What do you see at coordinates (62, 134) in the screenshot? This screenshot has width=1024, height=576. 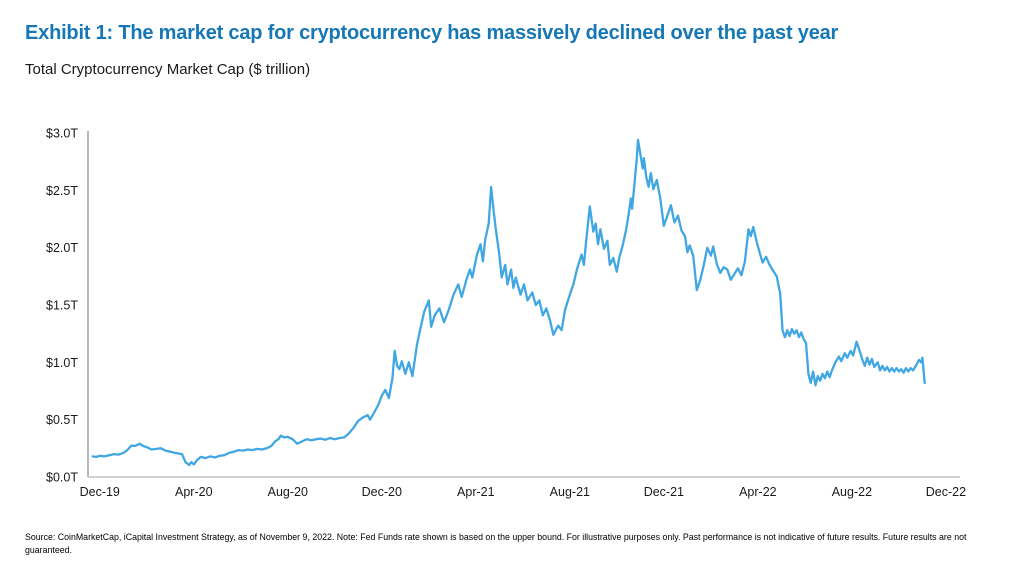 I see `y-axis-tick-label: $3.0T` at bounding box center [62, 134].